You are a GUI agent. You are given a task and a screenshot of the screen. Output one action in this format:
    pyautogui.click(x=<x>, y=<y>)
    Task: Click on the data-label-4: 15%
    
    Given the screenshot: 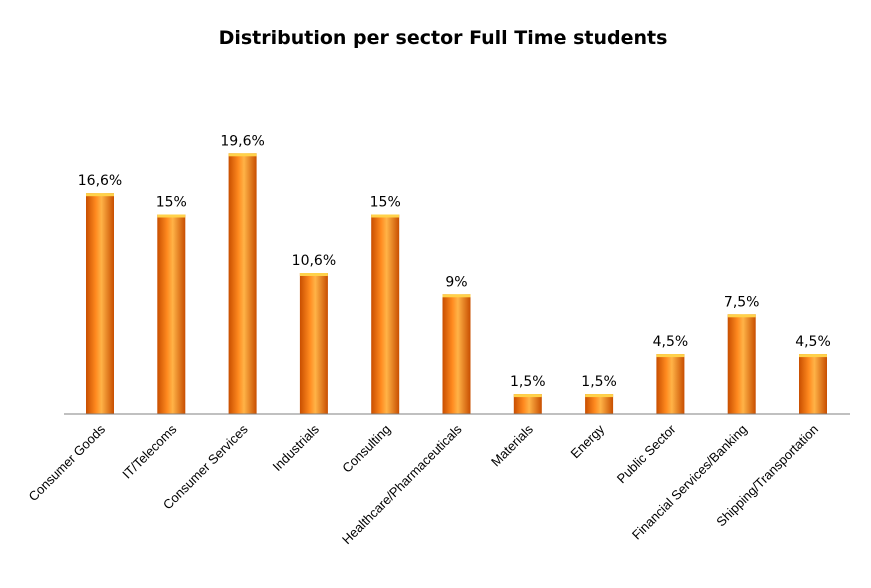 What is the action you would take?
    pyautogui.click(x=385, y=203)
    